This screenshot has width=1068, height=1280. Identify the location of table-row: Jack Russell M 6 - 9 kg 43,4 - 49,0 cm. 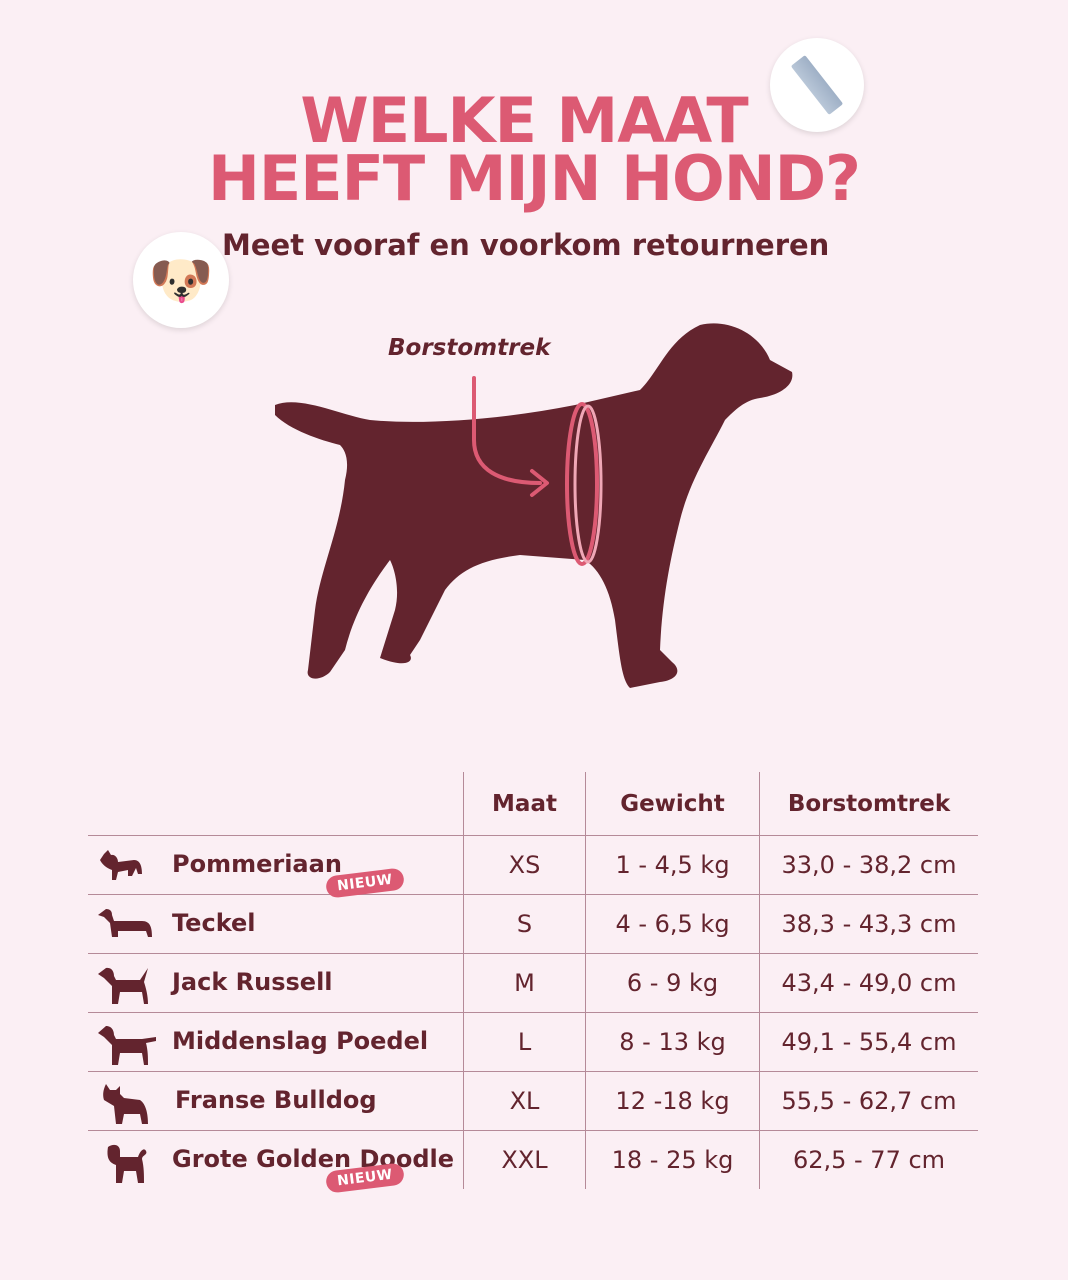
(533, 983).